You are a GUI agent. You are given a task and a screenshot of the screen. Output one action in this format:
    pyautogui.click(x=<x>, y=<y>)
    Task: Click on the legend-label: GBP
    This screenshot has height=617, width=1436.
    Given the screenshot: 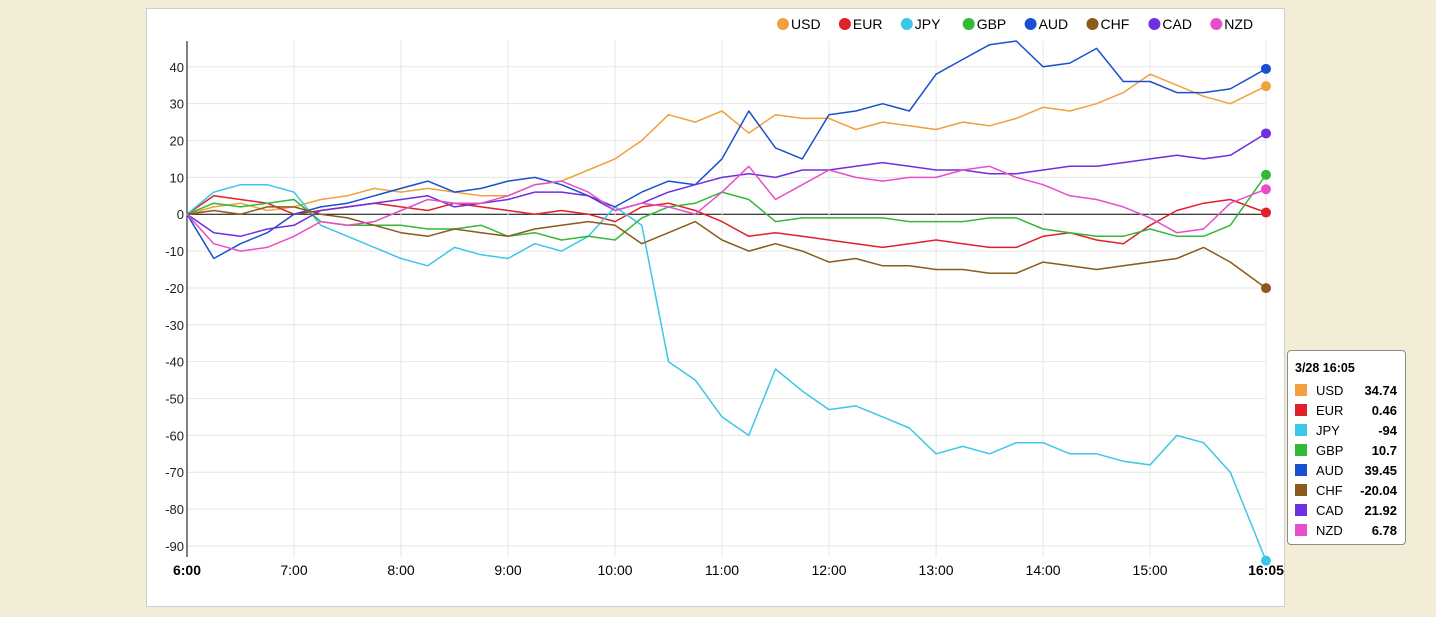 What is the action you would take?
    pyautogui.click(x=992, y=24)
    